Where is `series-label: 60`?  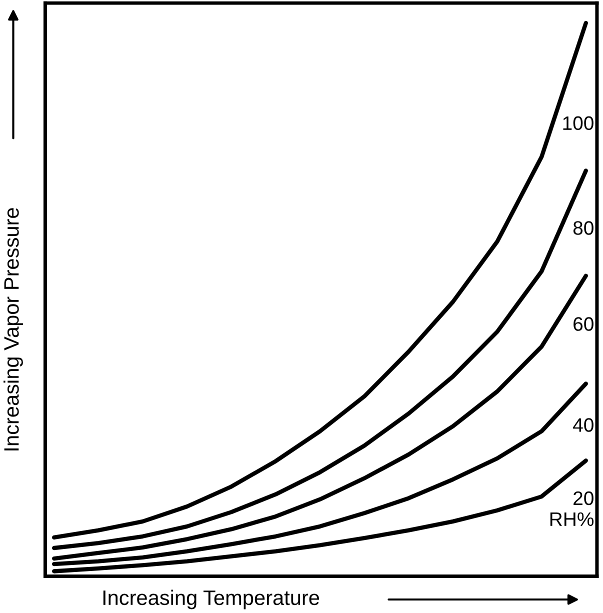
series-label: 60 is located at coordinates (584, 324).